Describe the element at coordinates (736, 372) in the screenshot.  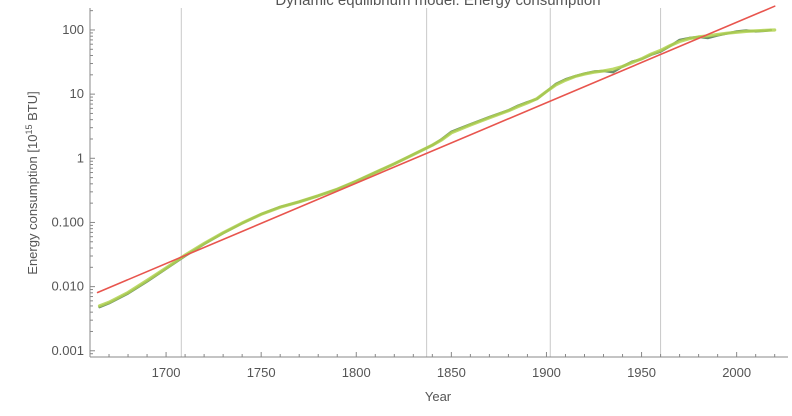
I see `x-tick-label: 2000` at that location.